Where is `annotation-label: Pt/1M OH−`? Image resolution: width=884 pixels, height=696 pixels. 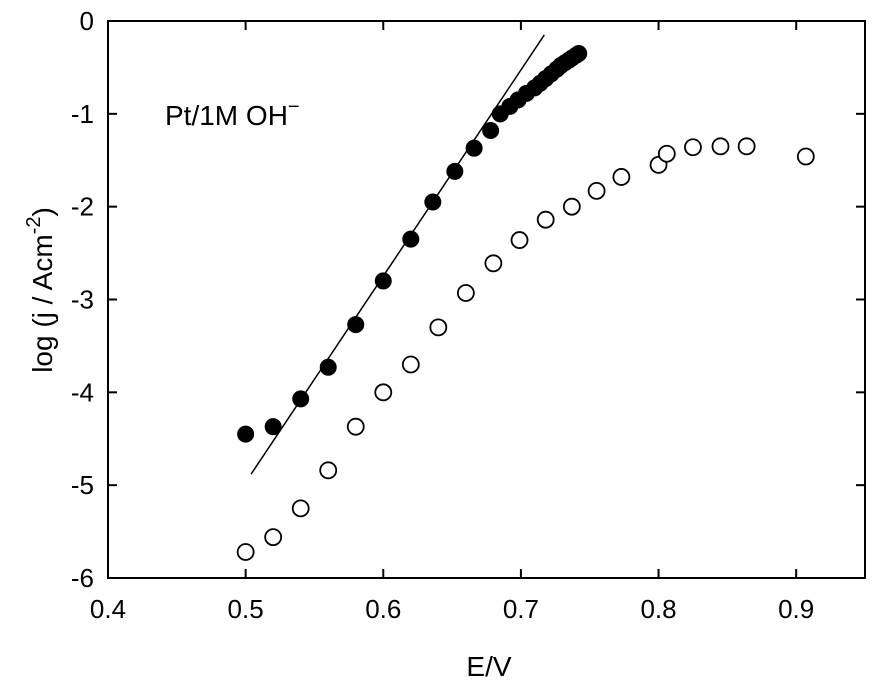 annotation-label: Pt/1M OH− is located at coordinates (232, 113).